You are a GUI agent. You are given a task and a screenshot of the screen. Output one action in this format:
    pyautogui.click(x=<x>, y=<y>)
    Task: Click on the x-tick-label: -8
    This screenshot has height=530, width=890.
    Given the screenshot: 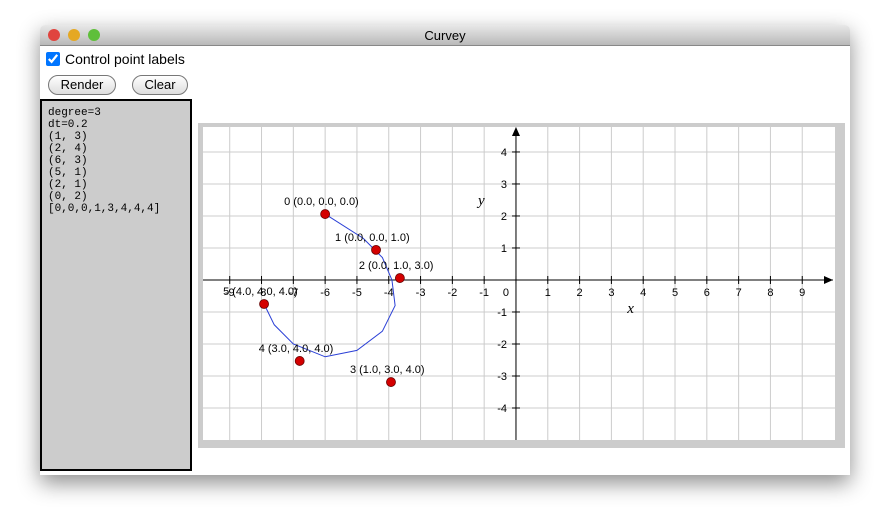 What is the action you would take?
    pyautogui.click(x=262, y=293)
    